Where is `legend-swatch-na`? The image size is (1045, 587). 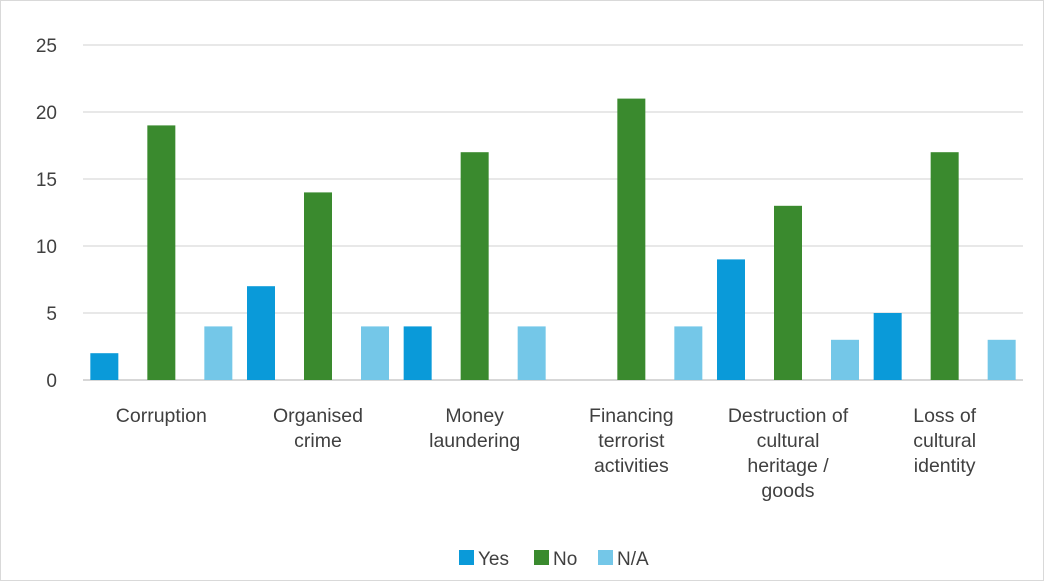 legend-swatch-na is located at coordinates (605, 557).